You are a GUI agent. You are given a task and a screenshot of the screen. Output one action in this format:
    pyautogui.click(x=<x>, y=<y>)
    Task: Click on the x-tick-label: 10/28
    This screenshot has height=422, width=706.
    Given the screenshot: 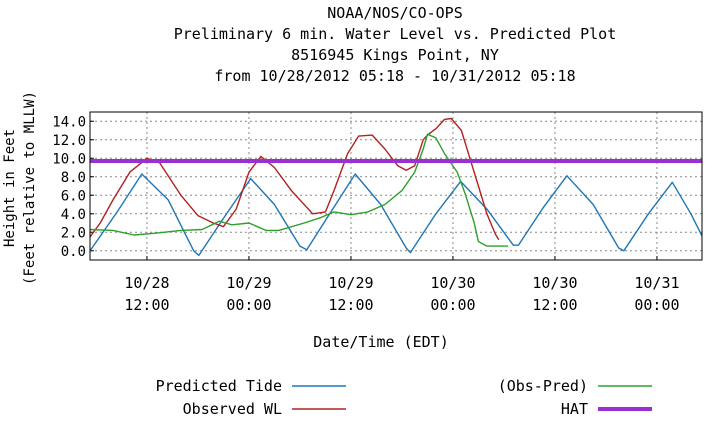 What is the action you would take?
    pyautogui.click(x=146, y=283)
    